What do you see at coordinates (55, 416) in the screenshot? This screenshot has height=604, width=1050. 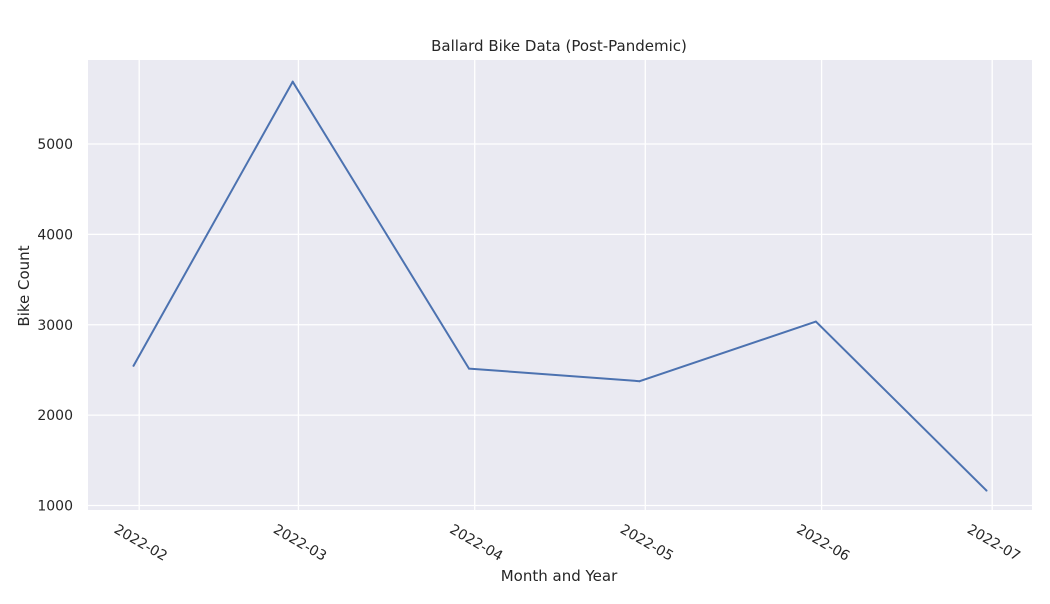 I see `y-tick-label: 2000` at bounding box center [55, 416].